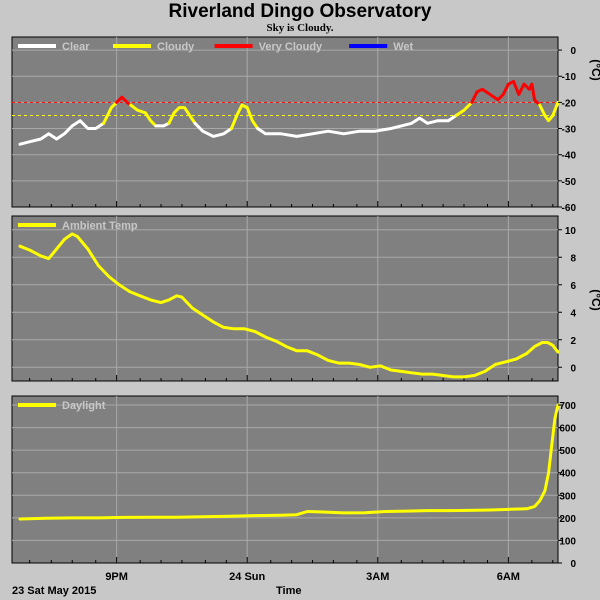 The width and height of the screenshot is (600, 600). I want to click on y-tick-label: 8, so click(573, 258).